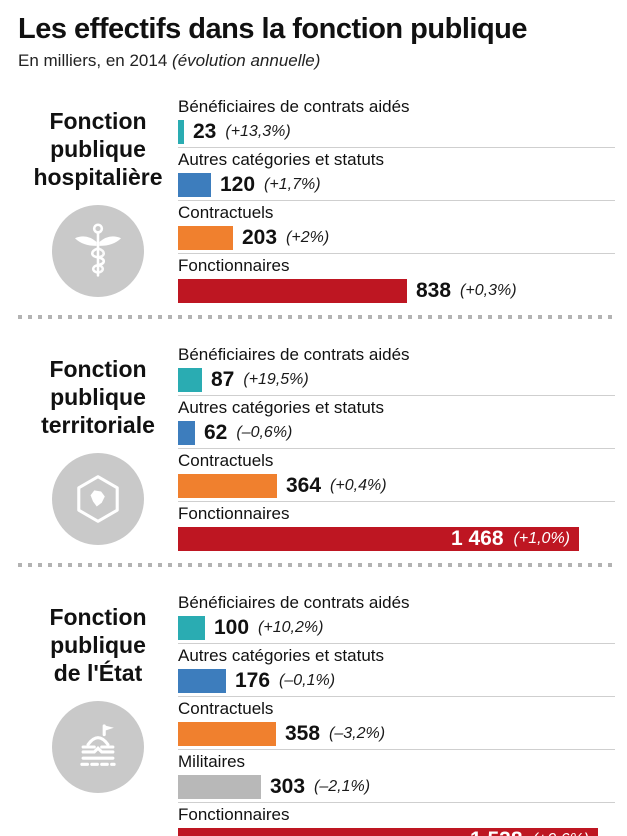 Image resolution: width=627 pixels, height=836 pixels. What do you see at coordinates (98, 499) in the screenshot?
I see `hexagon-france-icon` at bounding box center [98, 499].